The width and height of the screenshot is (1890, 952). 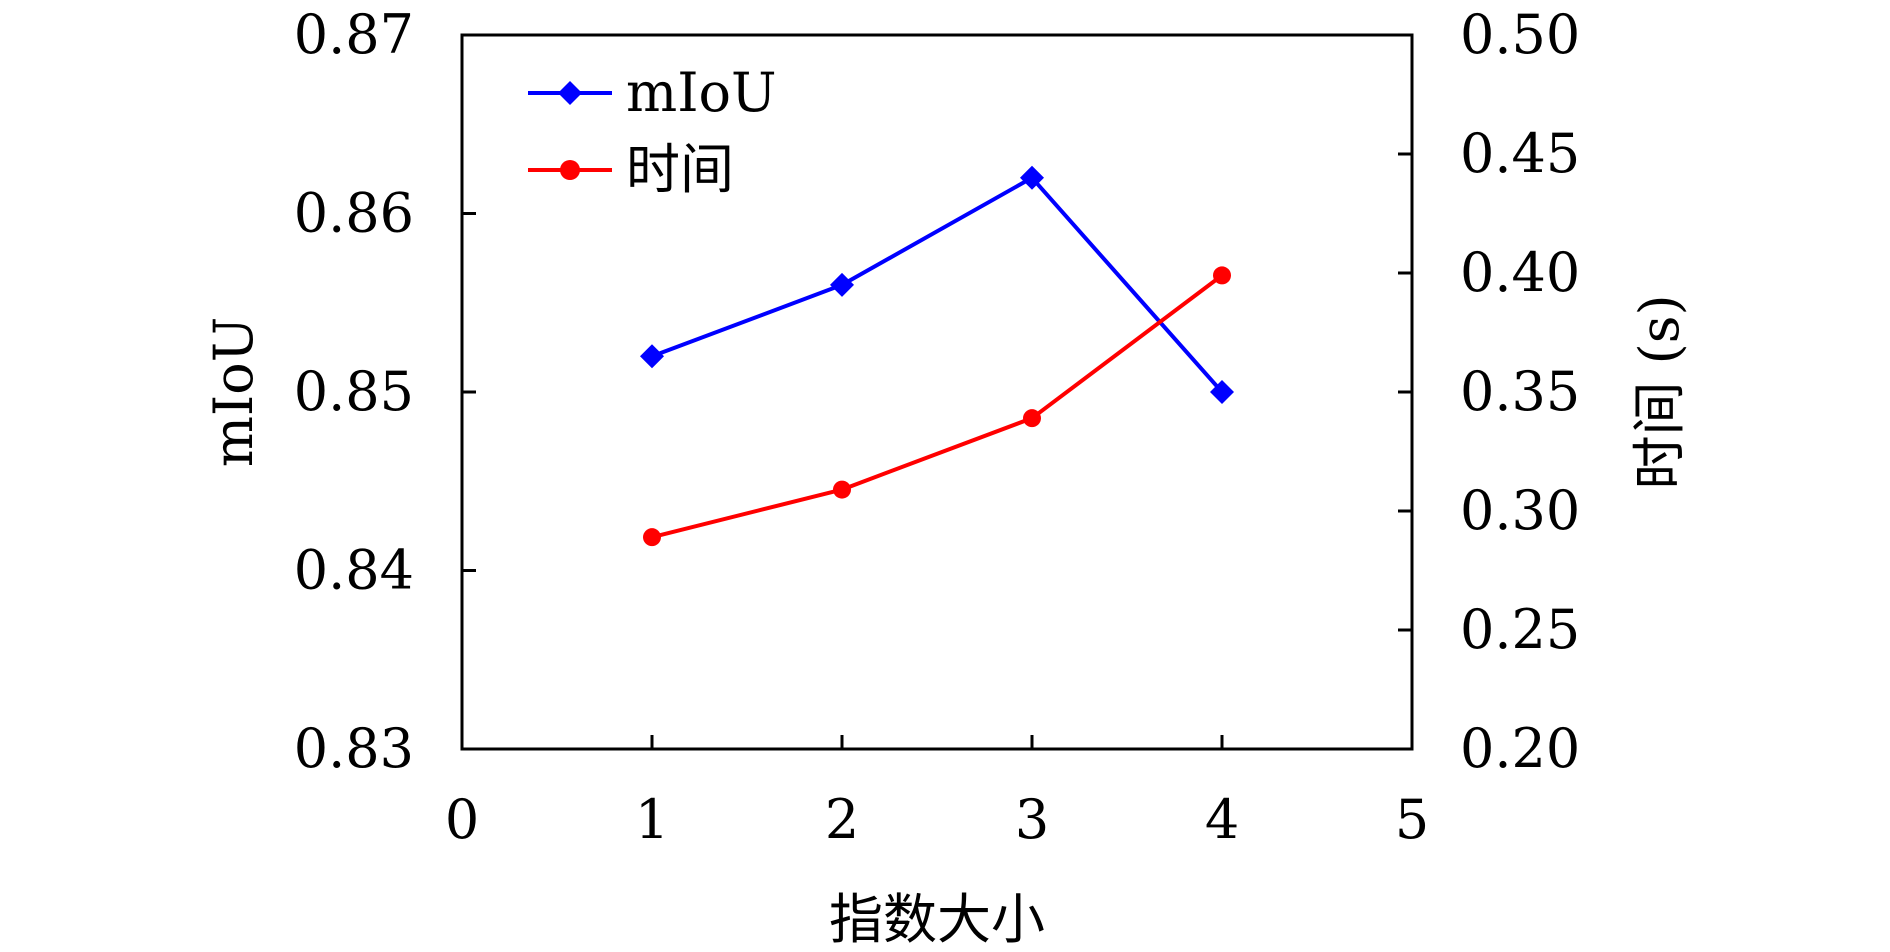 What do you see at coordinates (354, 748) in the screenshot?
I see `left-tick-label: 0.83` at bounding box center [354, 748].